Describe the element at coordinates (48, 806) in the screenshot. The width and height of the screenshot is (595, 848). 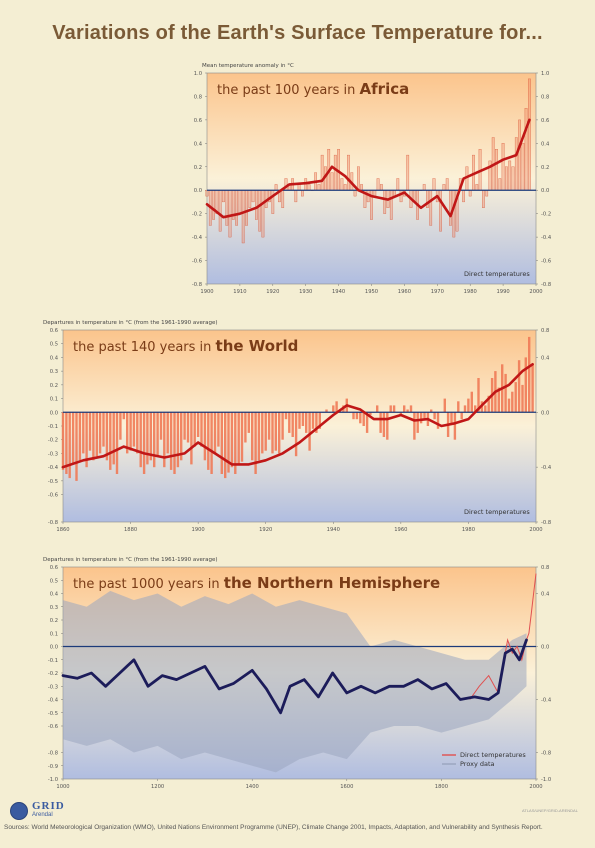
I see `logo-text: GRID` at that location.